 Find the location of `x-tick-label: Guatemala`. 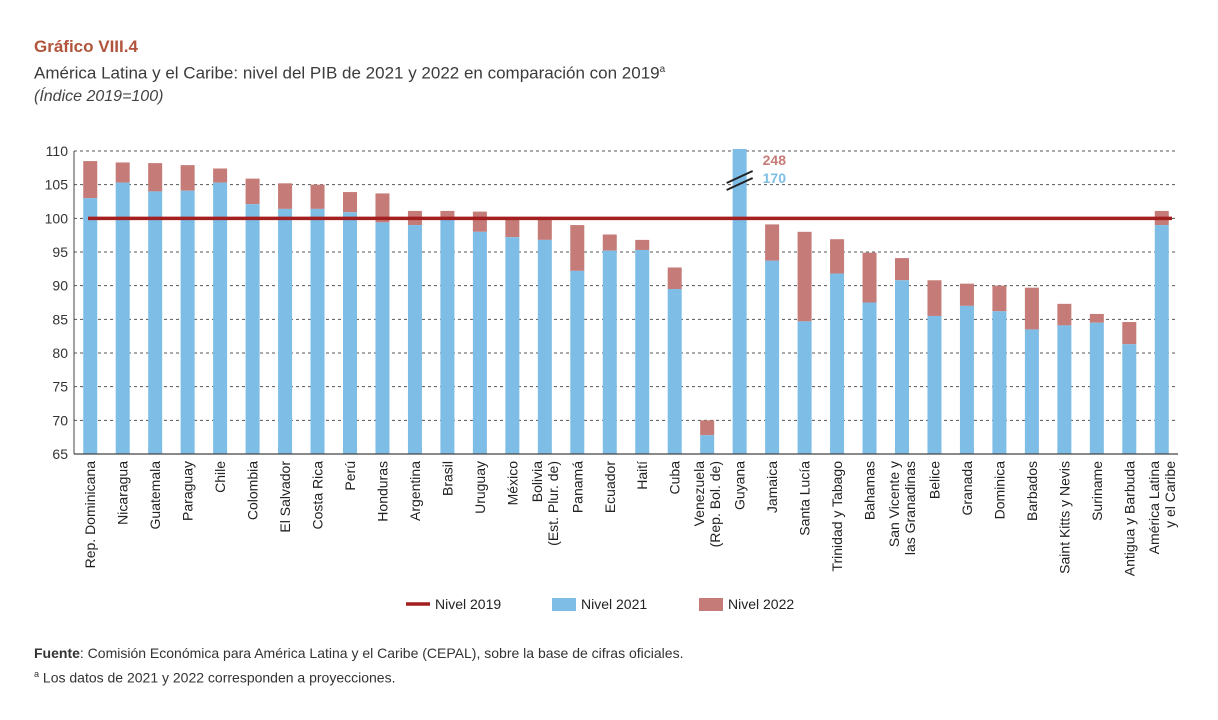

x-tick-label: Guatemala is located at coordinates (155, 495).